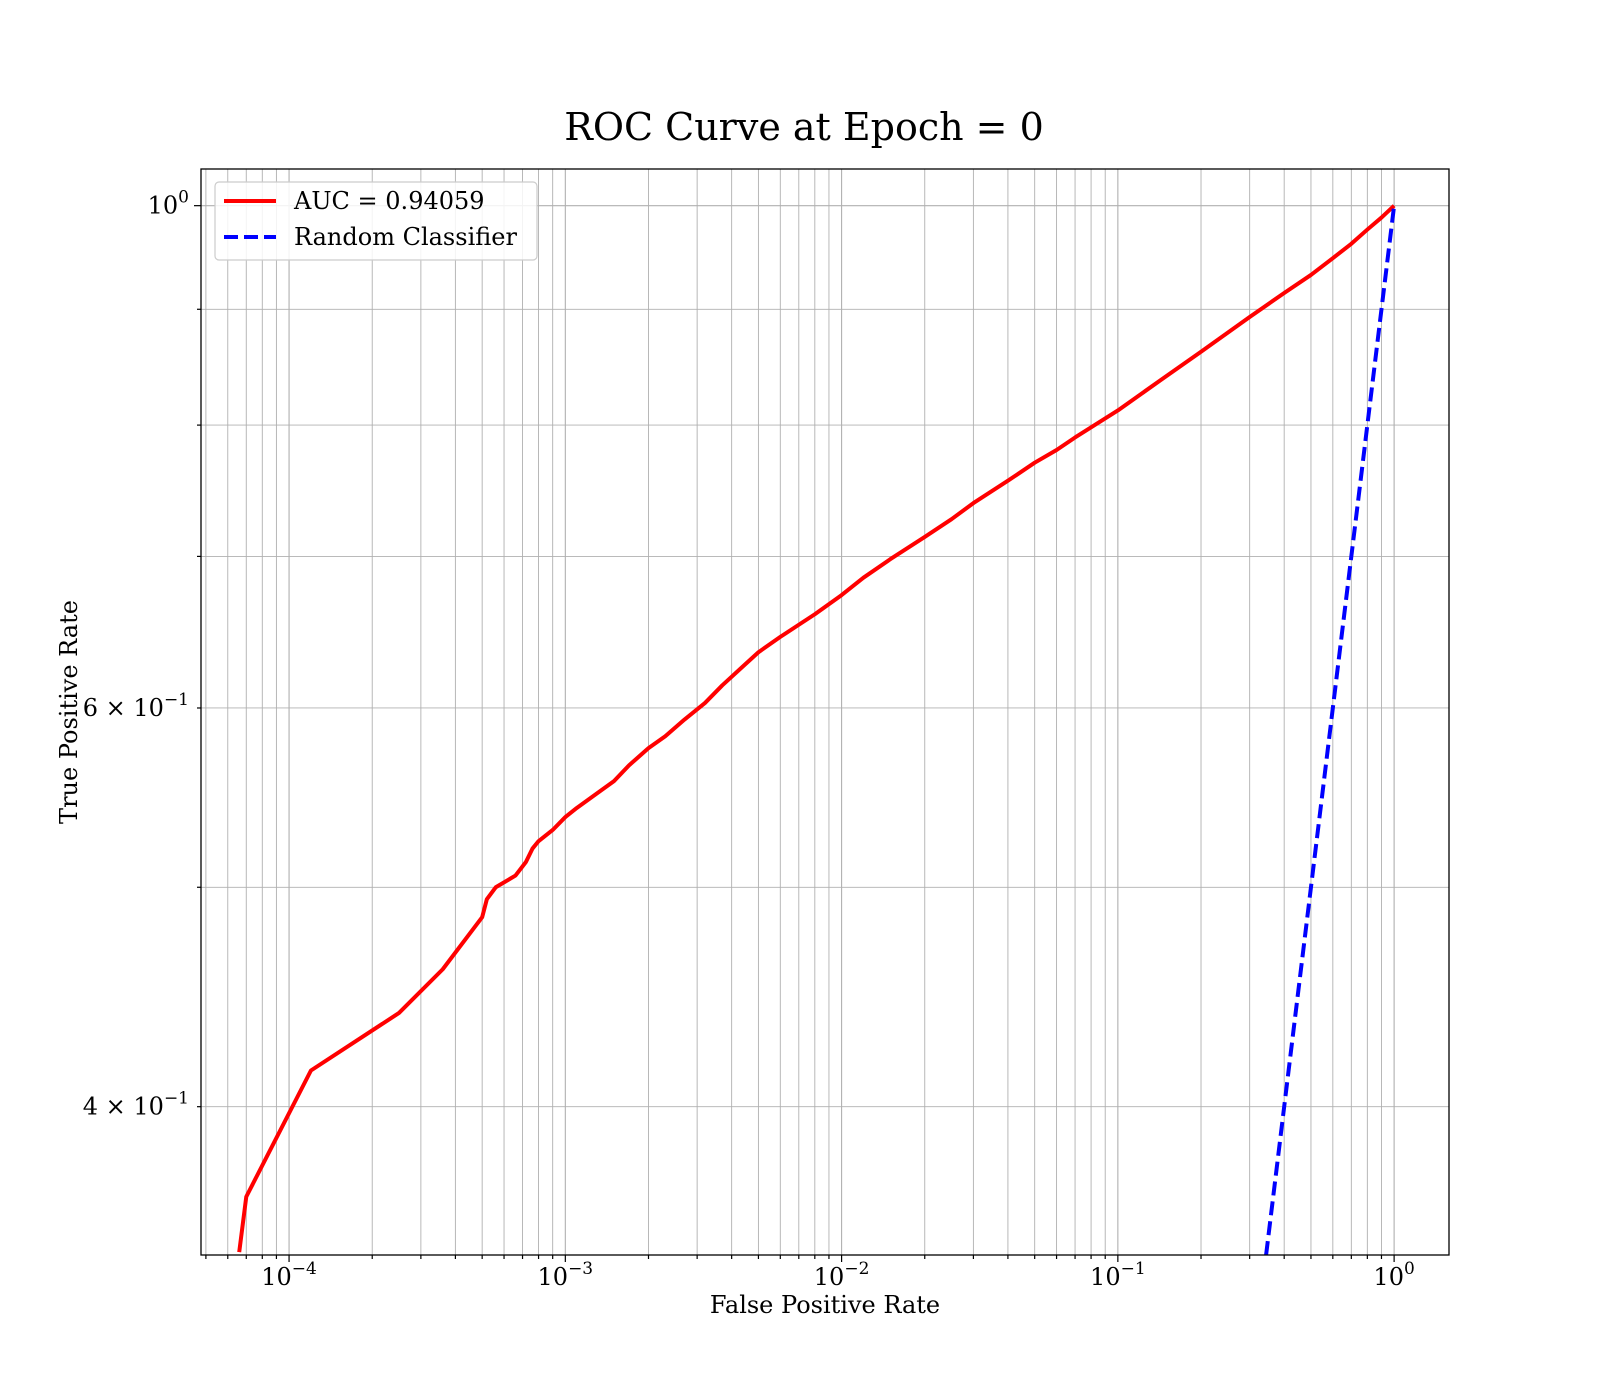 The height and width of the screenshot is (1400, 1600). What do you see at coordinates (566, 1275) in the screenshot?
I see `x-tick-label: 10⁻³` at bounding box center [566, 1275].